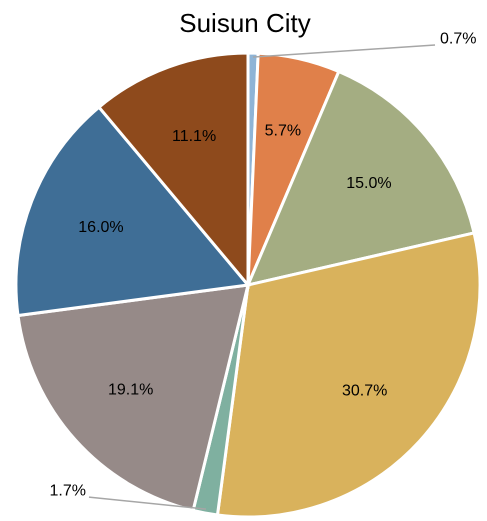 Image resolution: width=487 pixels, height=521 pixels. What do you see at coordinates (364, 390) in the screenshot?
I see `data-label: 30.7%` at bounding box center [364, 390].